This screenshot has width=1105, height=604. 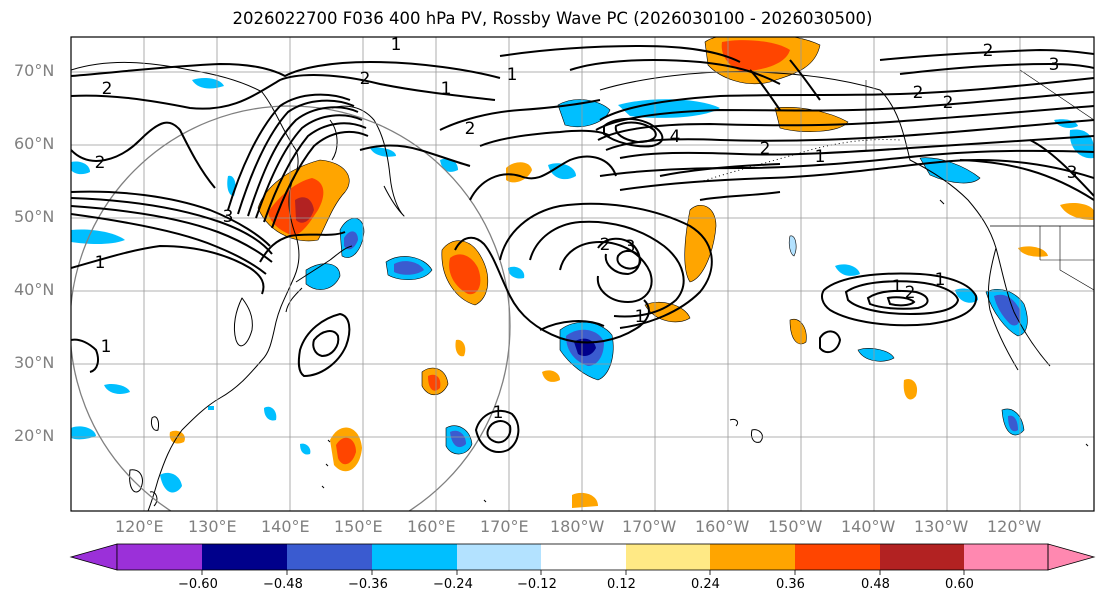 I want to click on lat-label-70n: 70°N, so click(x=34, y=70).